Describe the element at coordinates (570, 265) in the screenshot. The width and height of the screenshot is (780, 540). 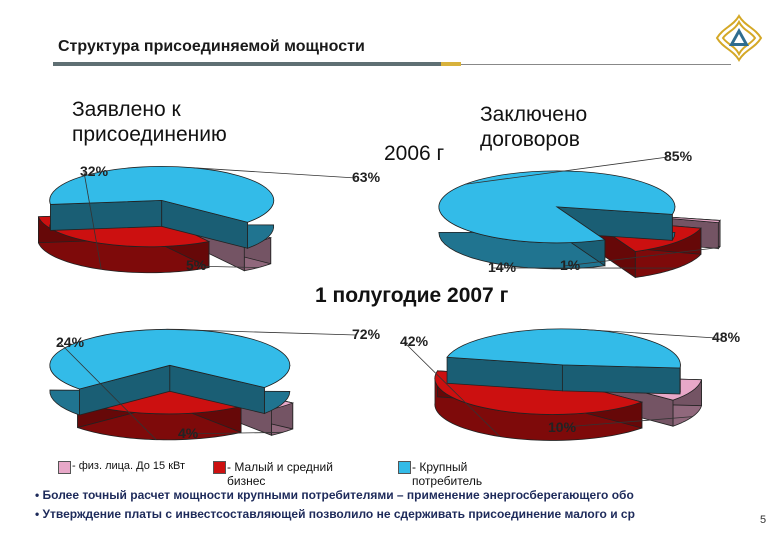
I see `data-label-physical: 1%` at that location.